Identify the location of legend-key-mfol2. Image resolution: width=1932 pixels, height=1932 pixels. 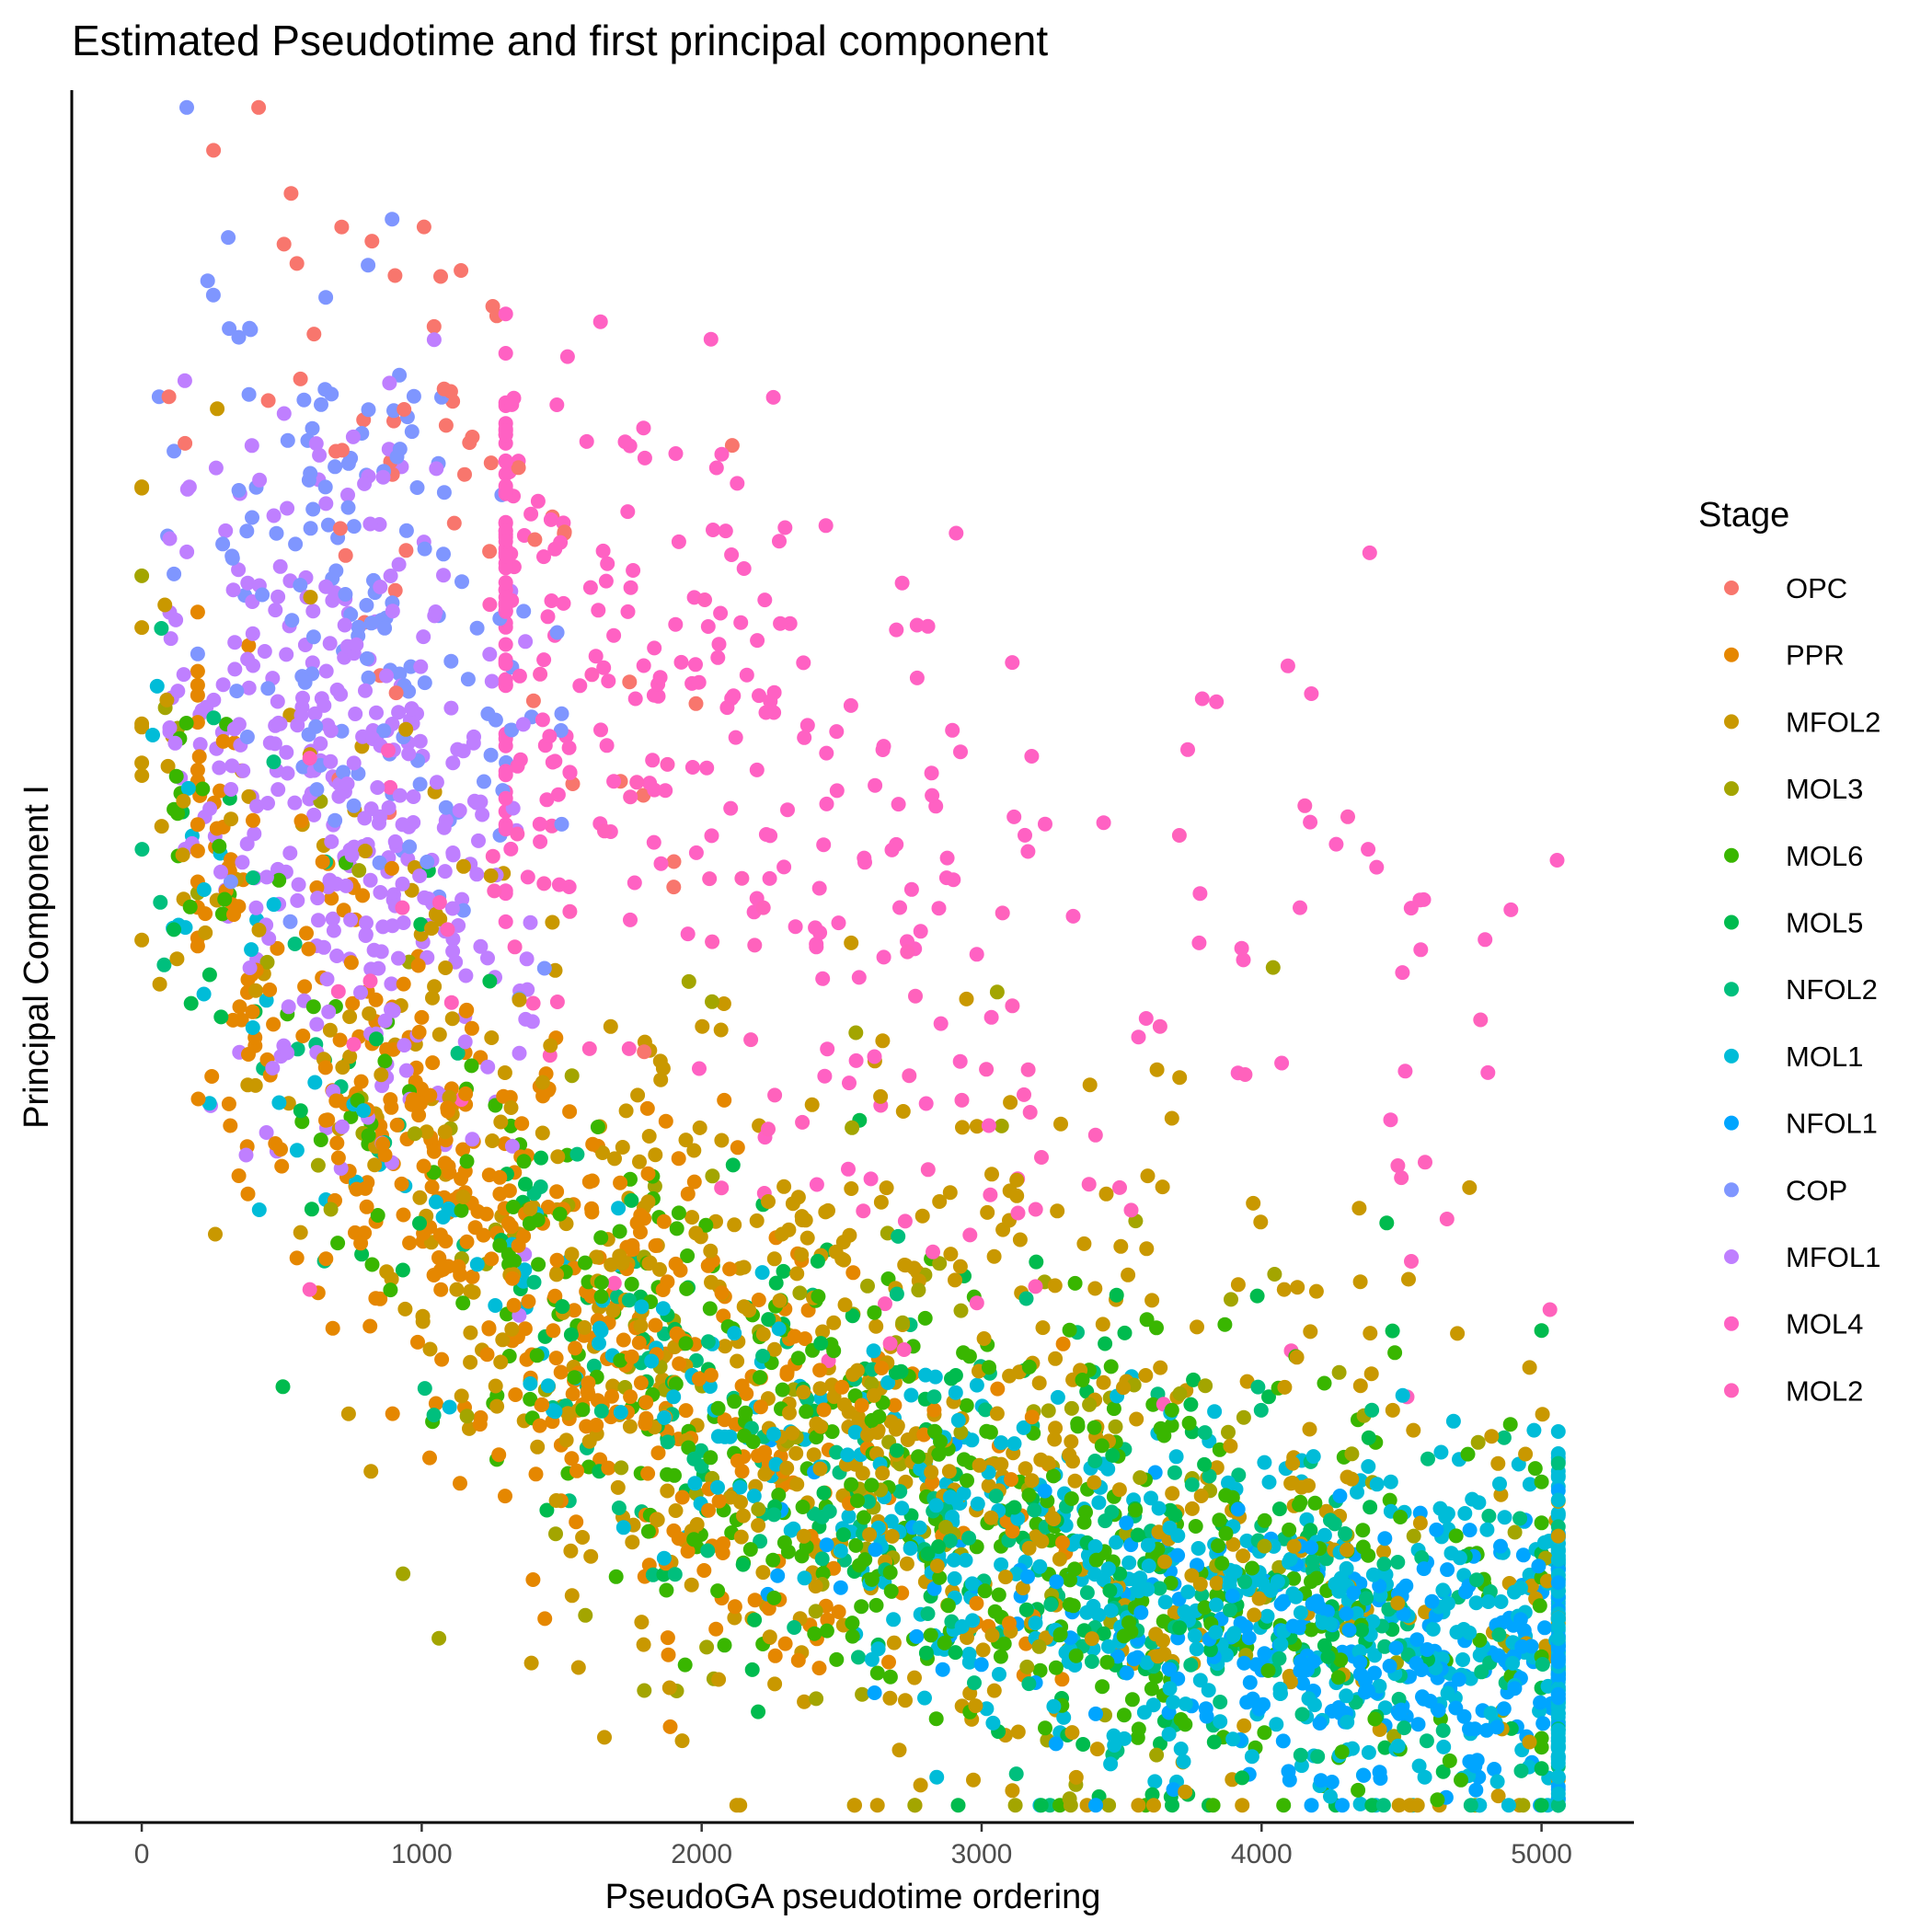
(1731, 722).